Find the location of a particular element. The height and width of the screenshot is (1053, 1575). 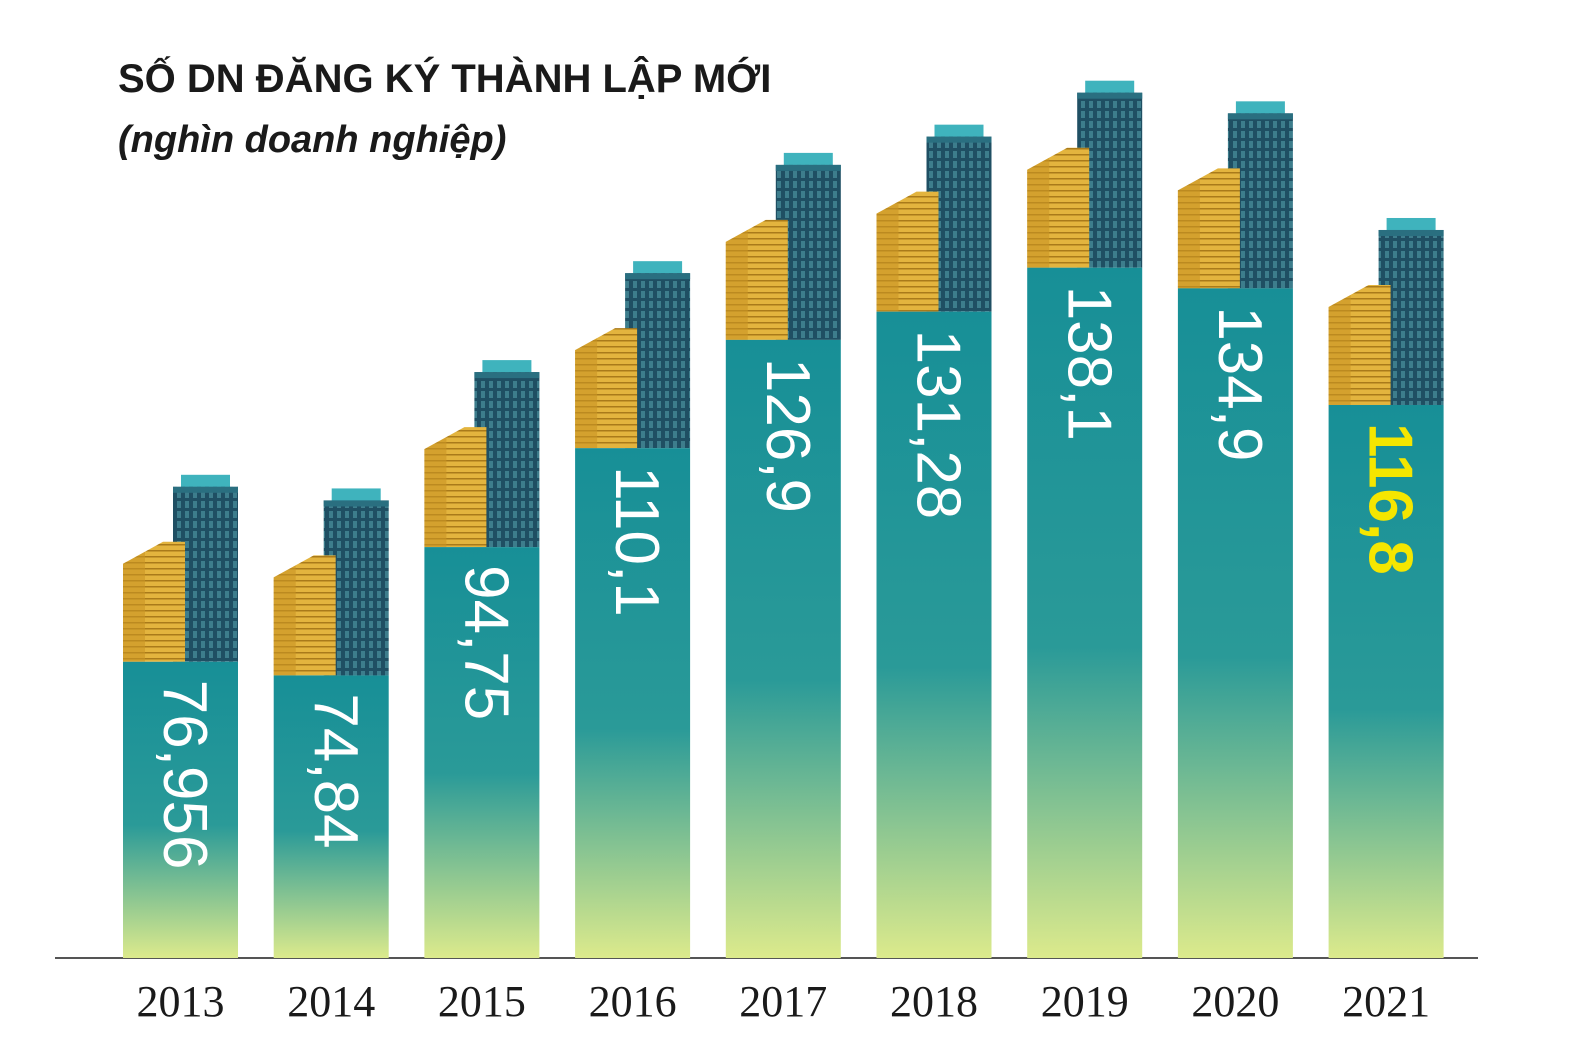

x-tick-label: 2019 is located at coordinates (1085, 1001).